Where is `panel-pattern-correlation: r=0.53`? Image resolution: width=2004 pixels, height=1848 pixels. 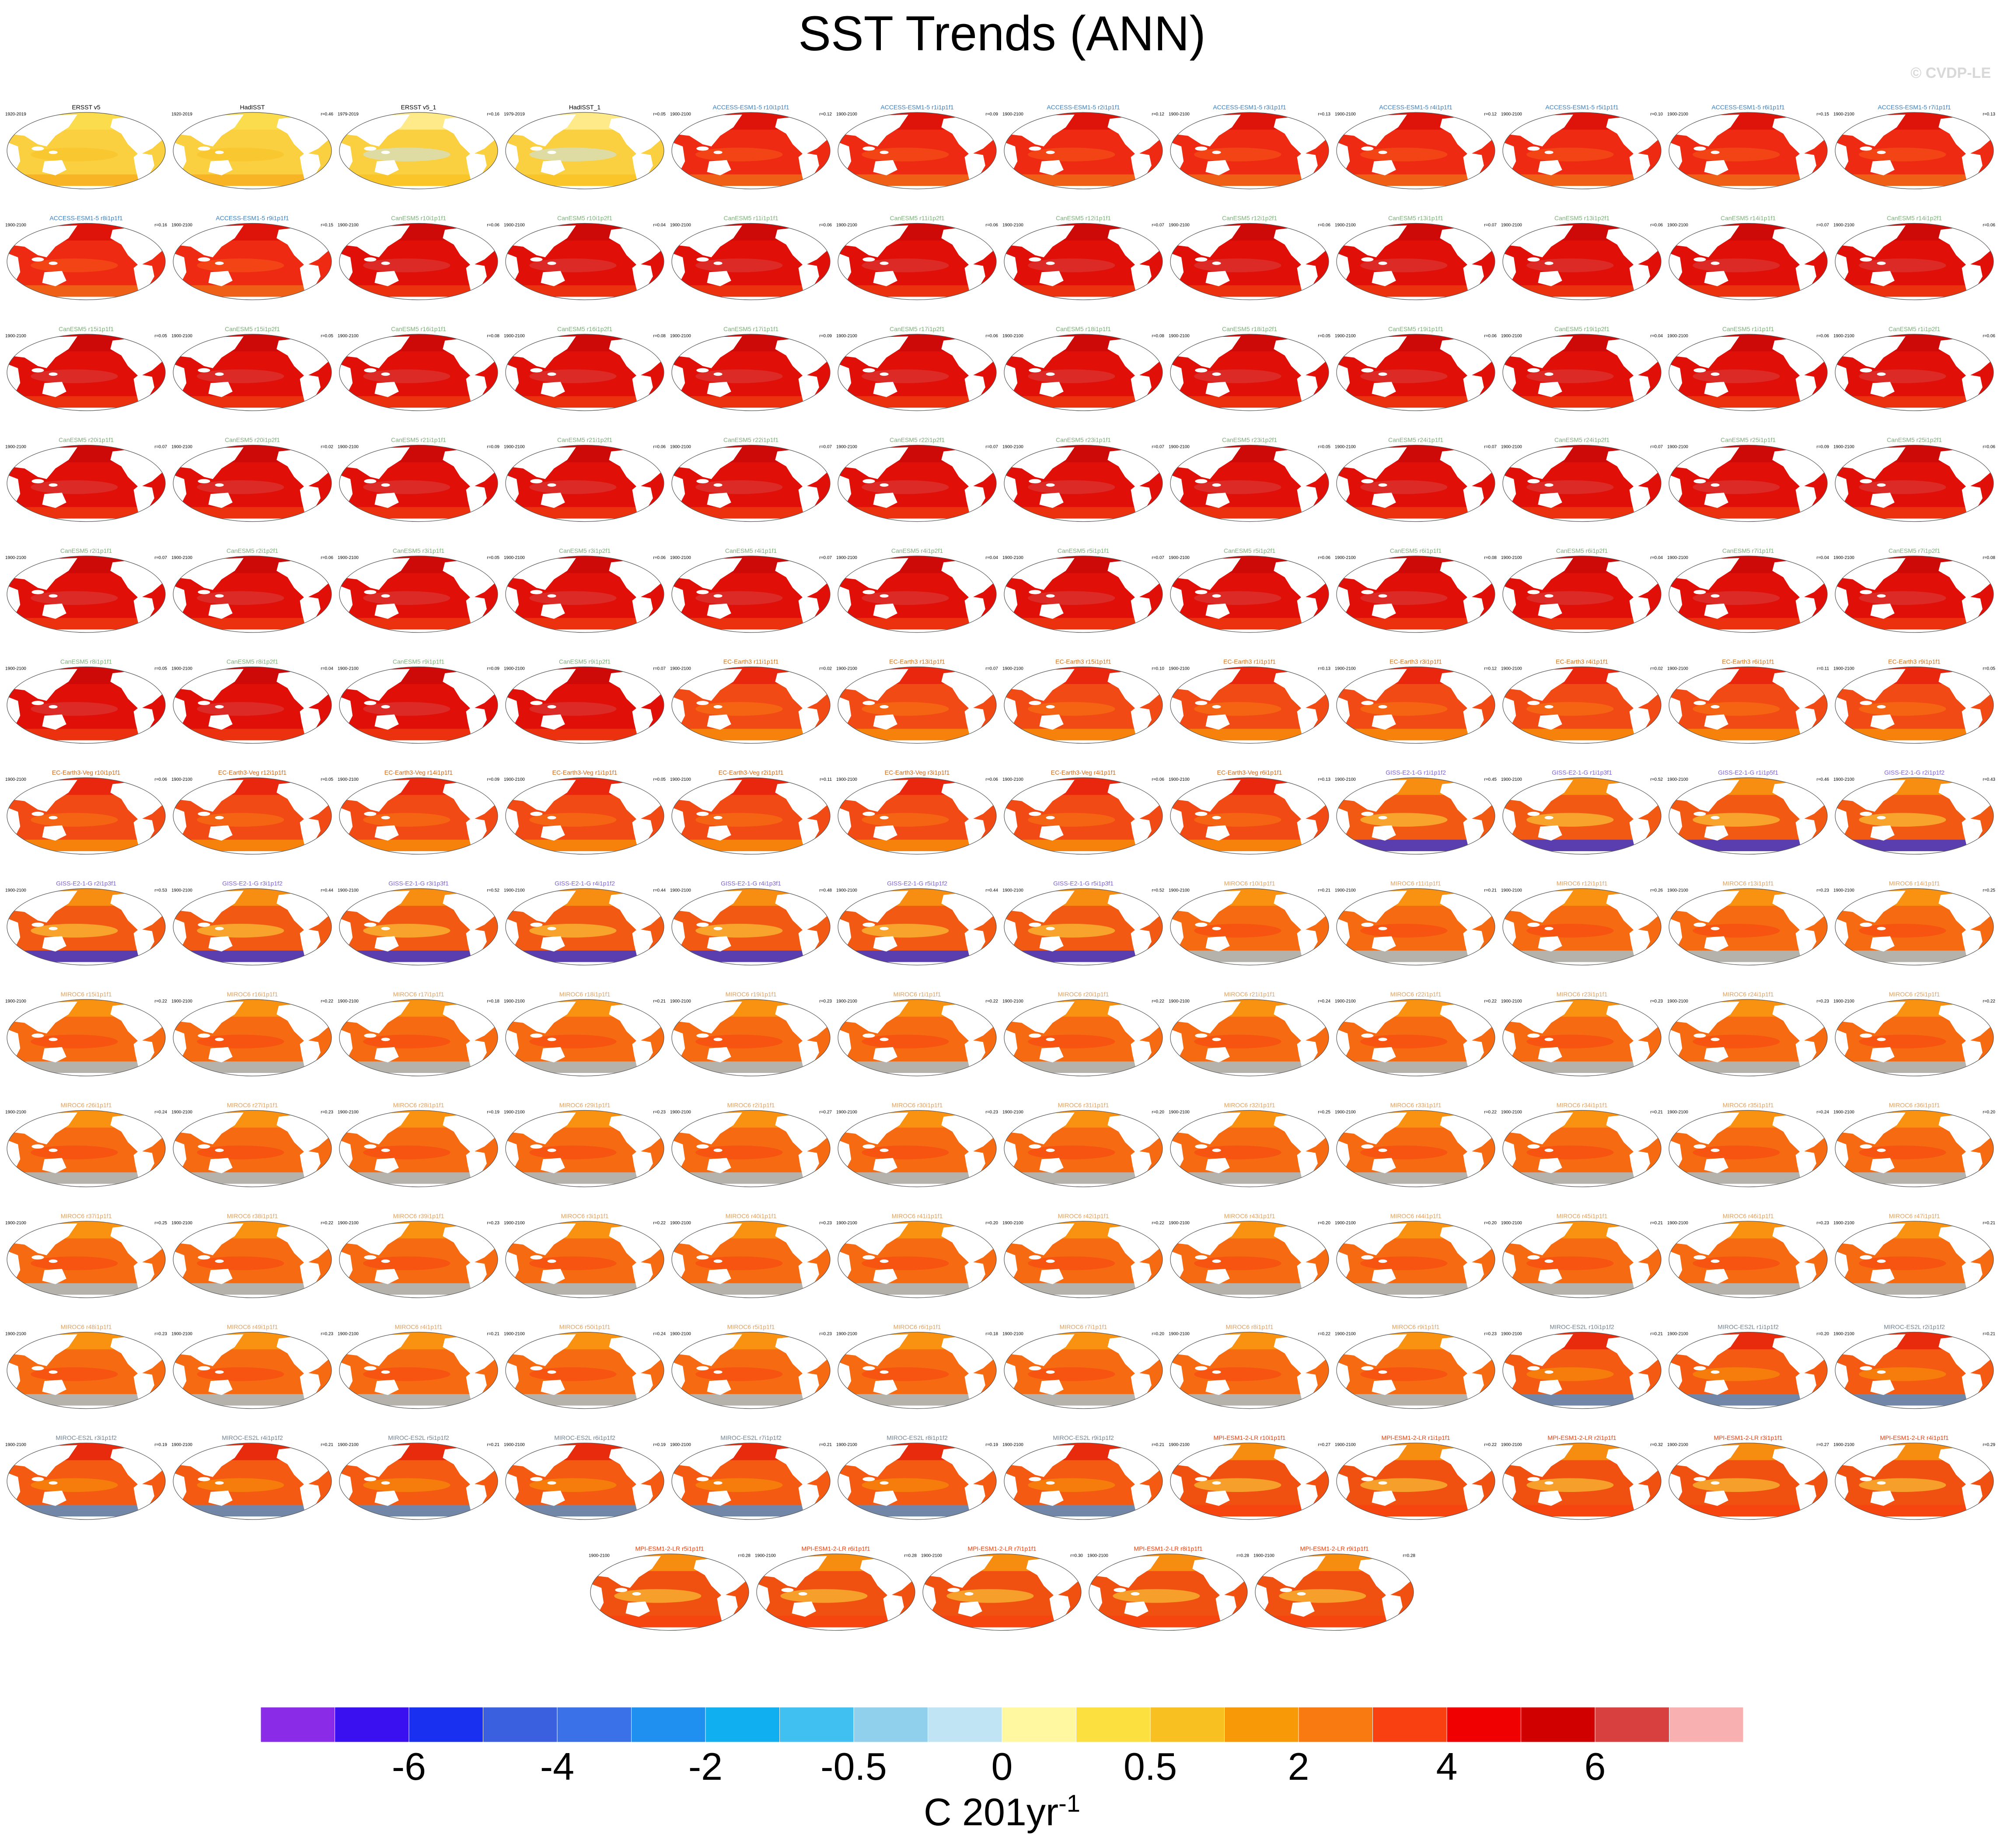 panel-pattern-correlation: r=0.53 is located at coordinates (160, 890).